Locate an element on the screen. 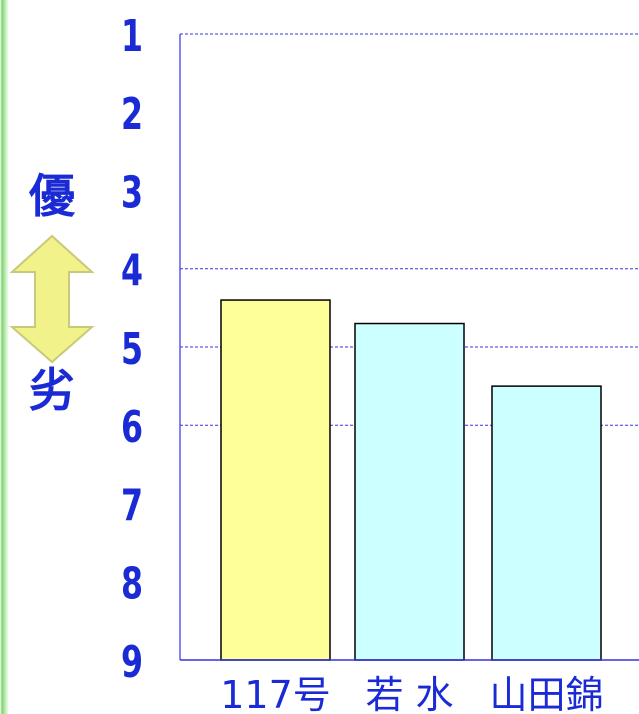 The width and height of the screenshot is (639, 714). y-tick-label-2: 2 is located at coordinates (132, 115).